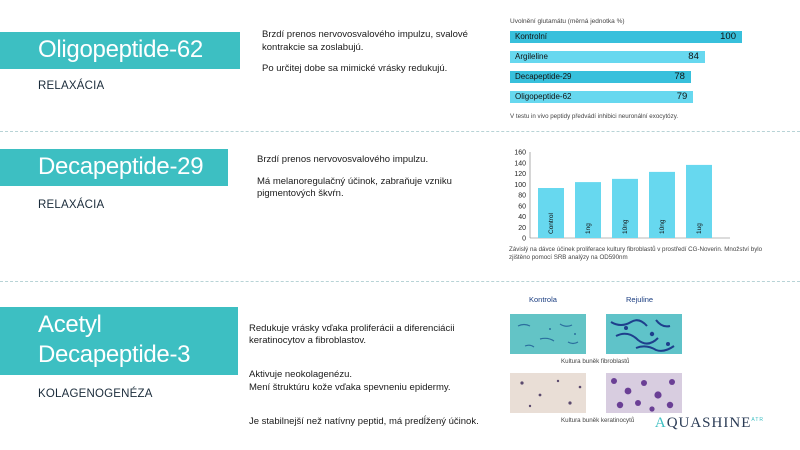  Describe the element at coordinates (728, 36) in the screenshot. I see `hbar-value-0: 100` at that location.